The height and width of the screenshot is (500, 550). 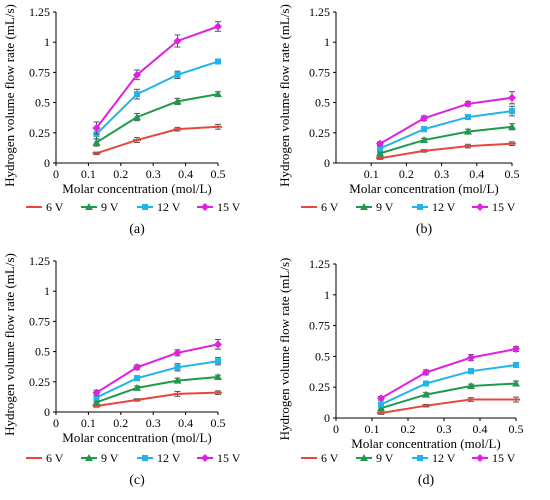 What do you see at coordinates (319, 133) in the screenshot?
I see `y-tick-label: 0.25` at bounding box center [319, 133].